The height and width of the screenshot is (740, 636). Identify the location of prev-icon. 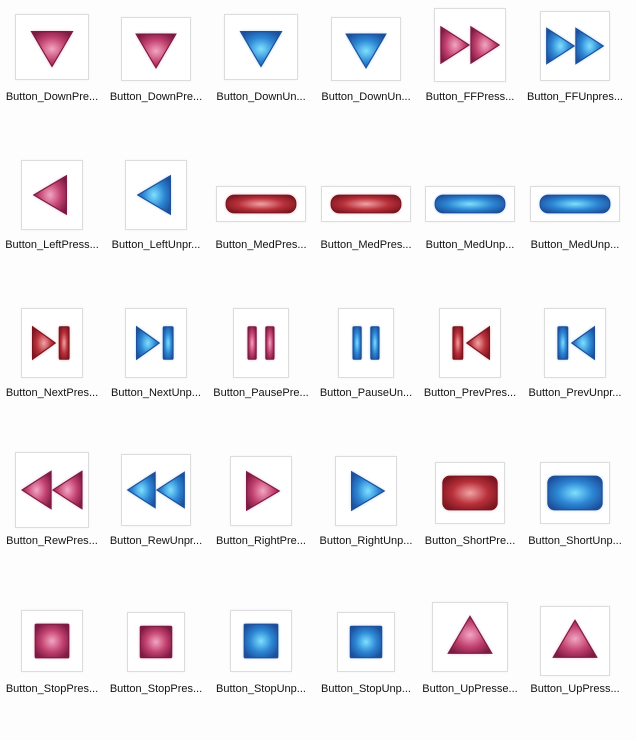
(471, 343).